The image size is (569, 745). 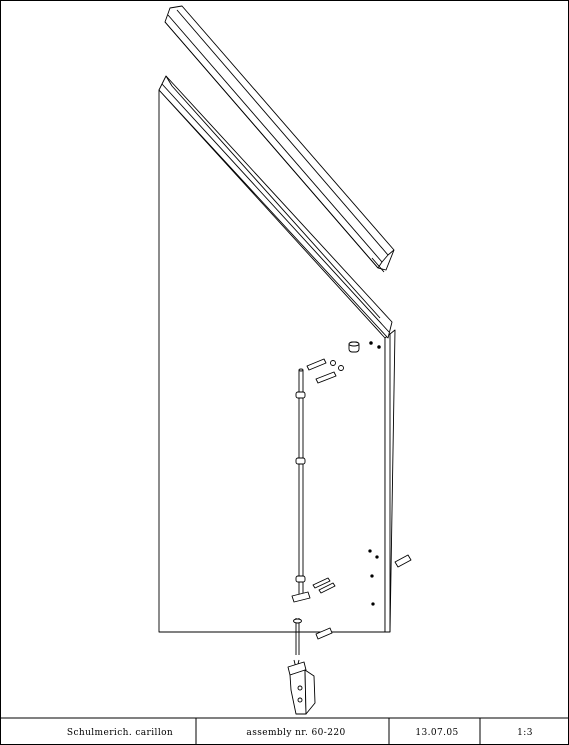 What do you see at coordinates (301, 687) in the screenshot?
I see `bottom-bracket` at bounding box center [301, 687].